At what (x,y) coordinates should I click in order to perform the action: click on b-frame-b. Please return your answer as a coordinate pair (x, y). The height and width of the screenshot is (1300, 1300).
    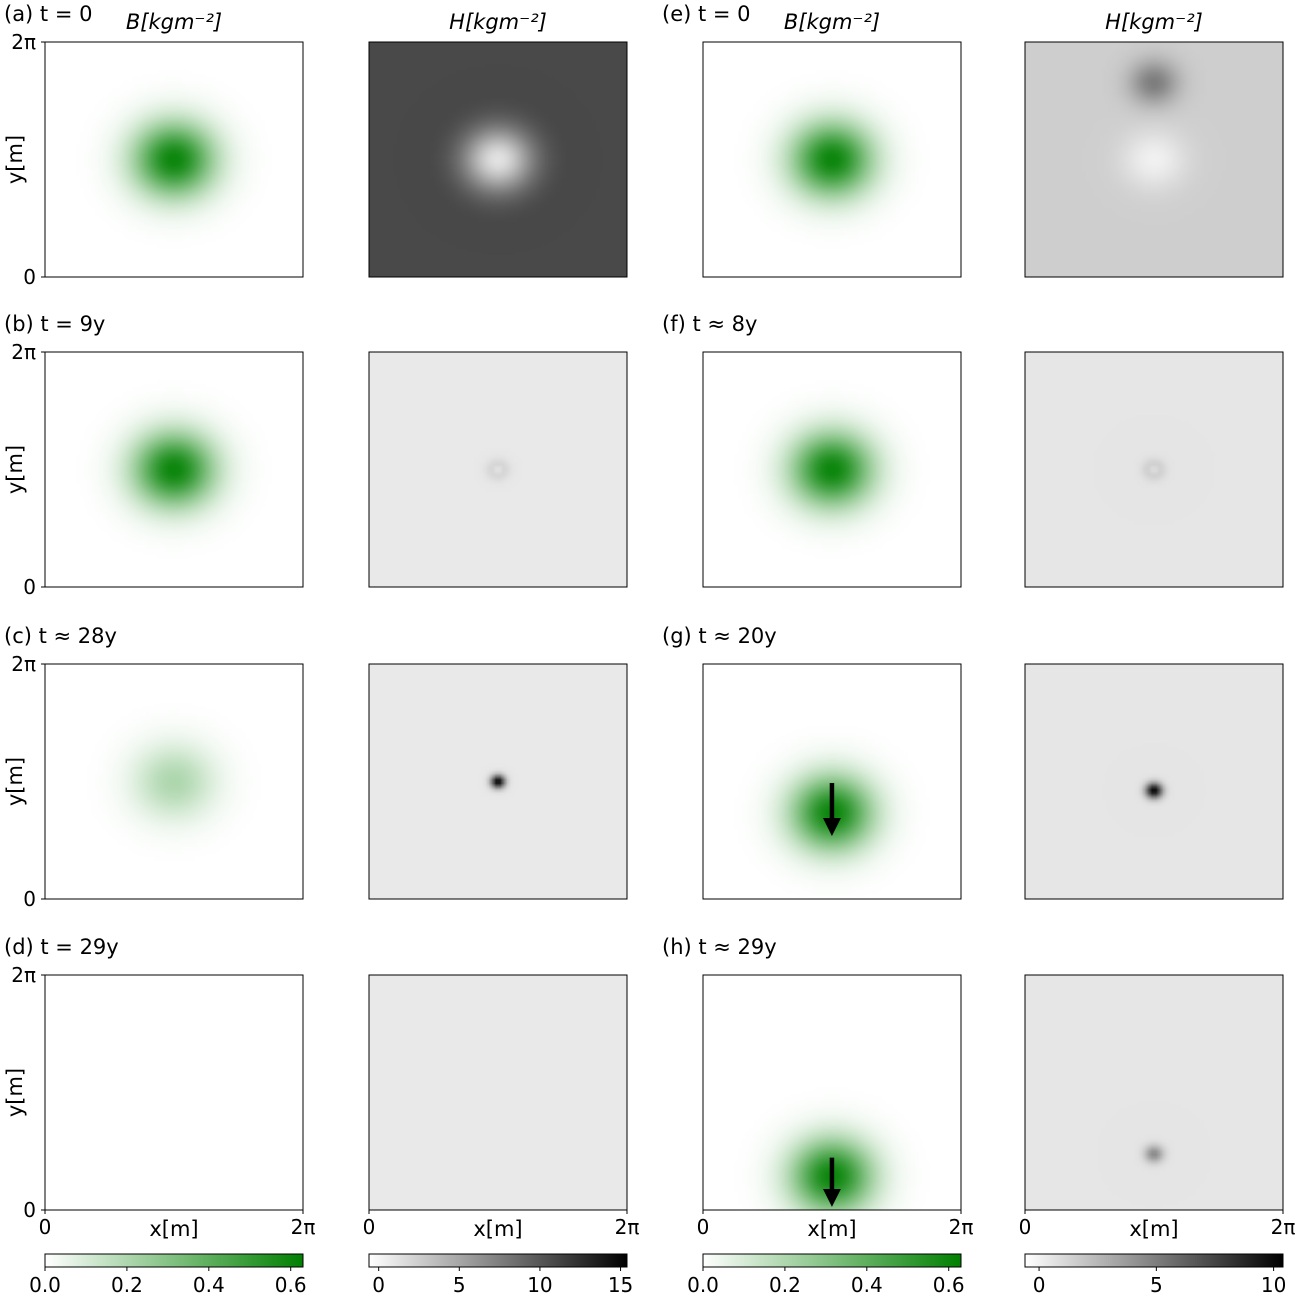
    Looking at the image, I should click on (174, 469).